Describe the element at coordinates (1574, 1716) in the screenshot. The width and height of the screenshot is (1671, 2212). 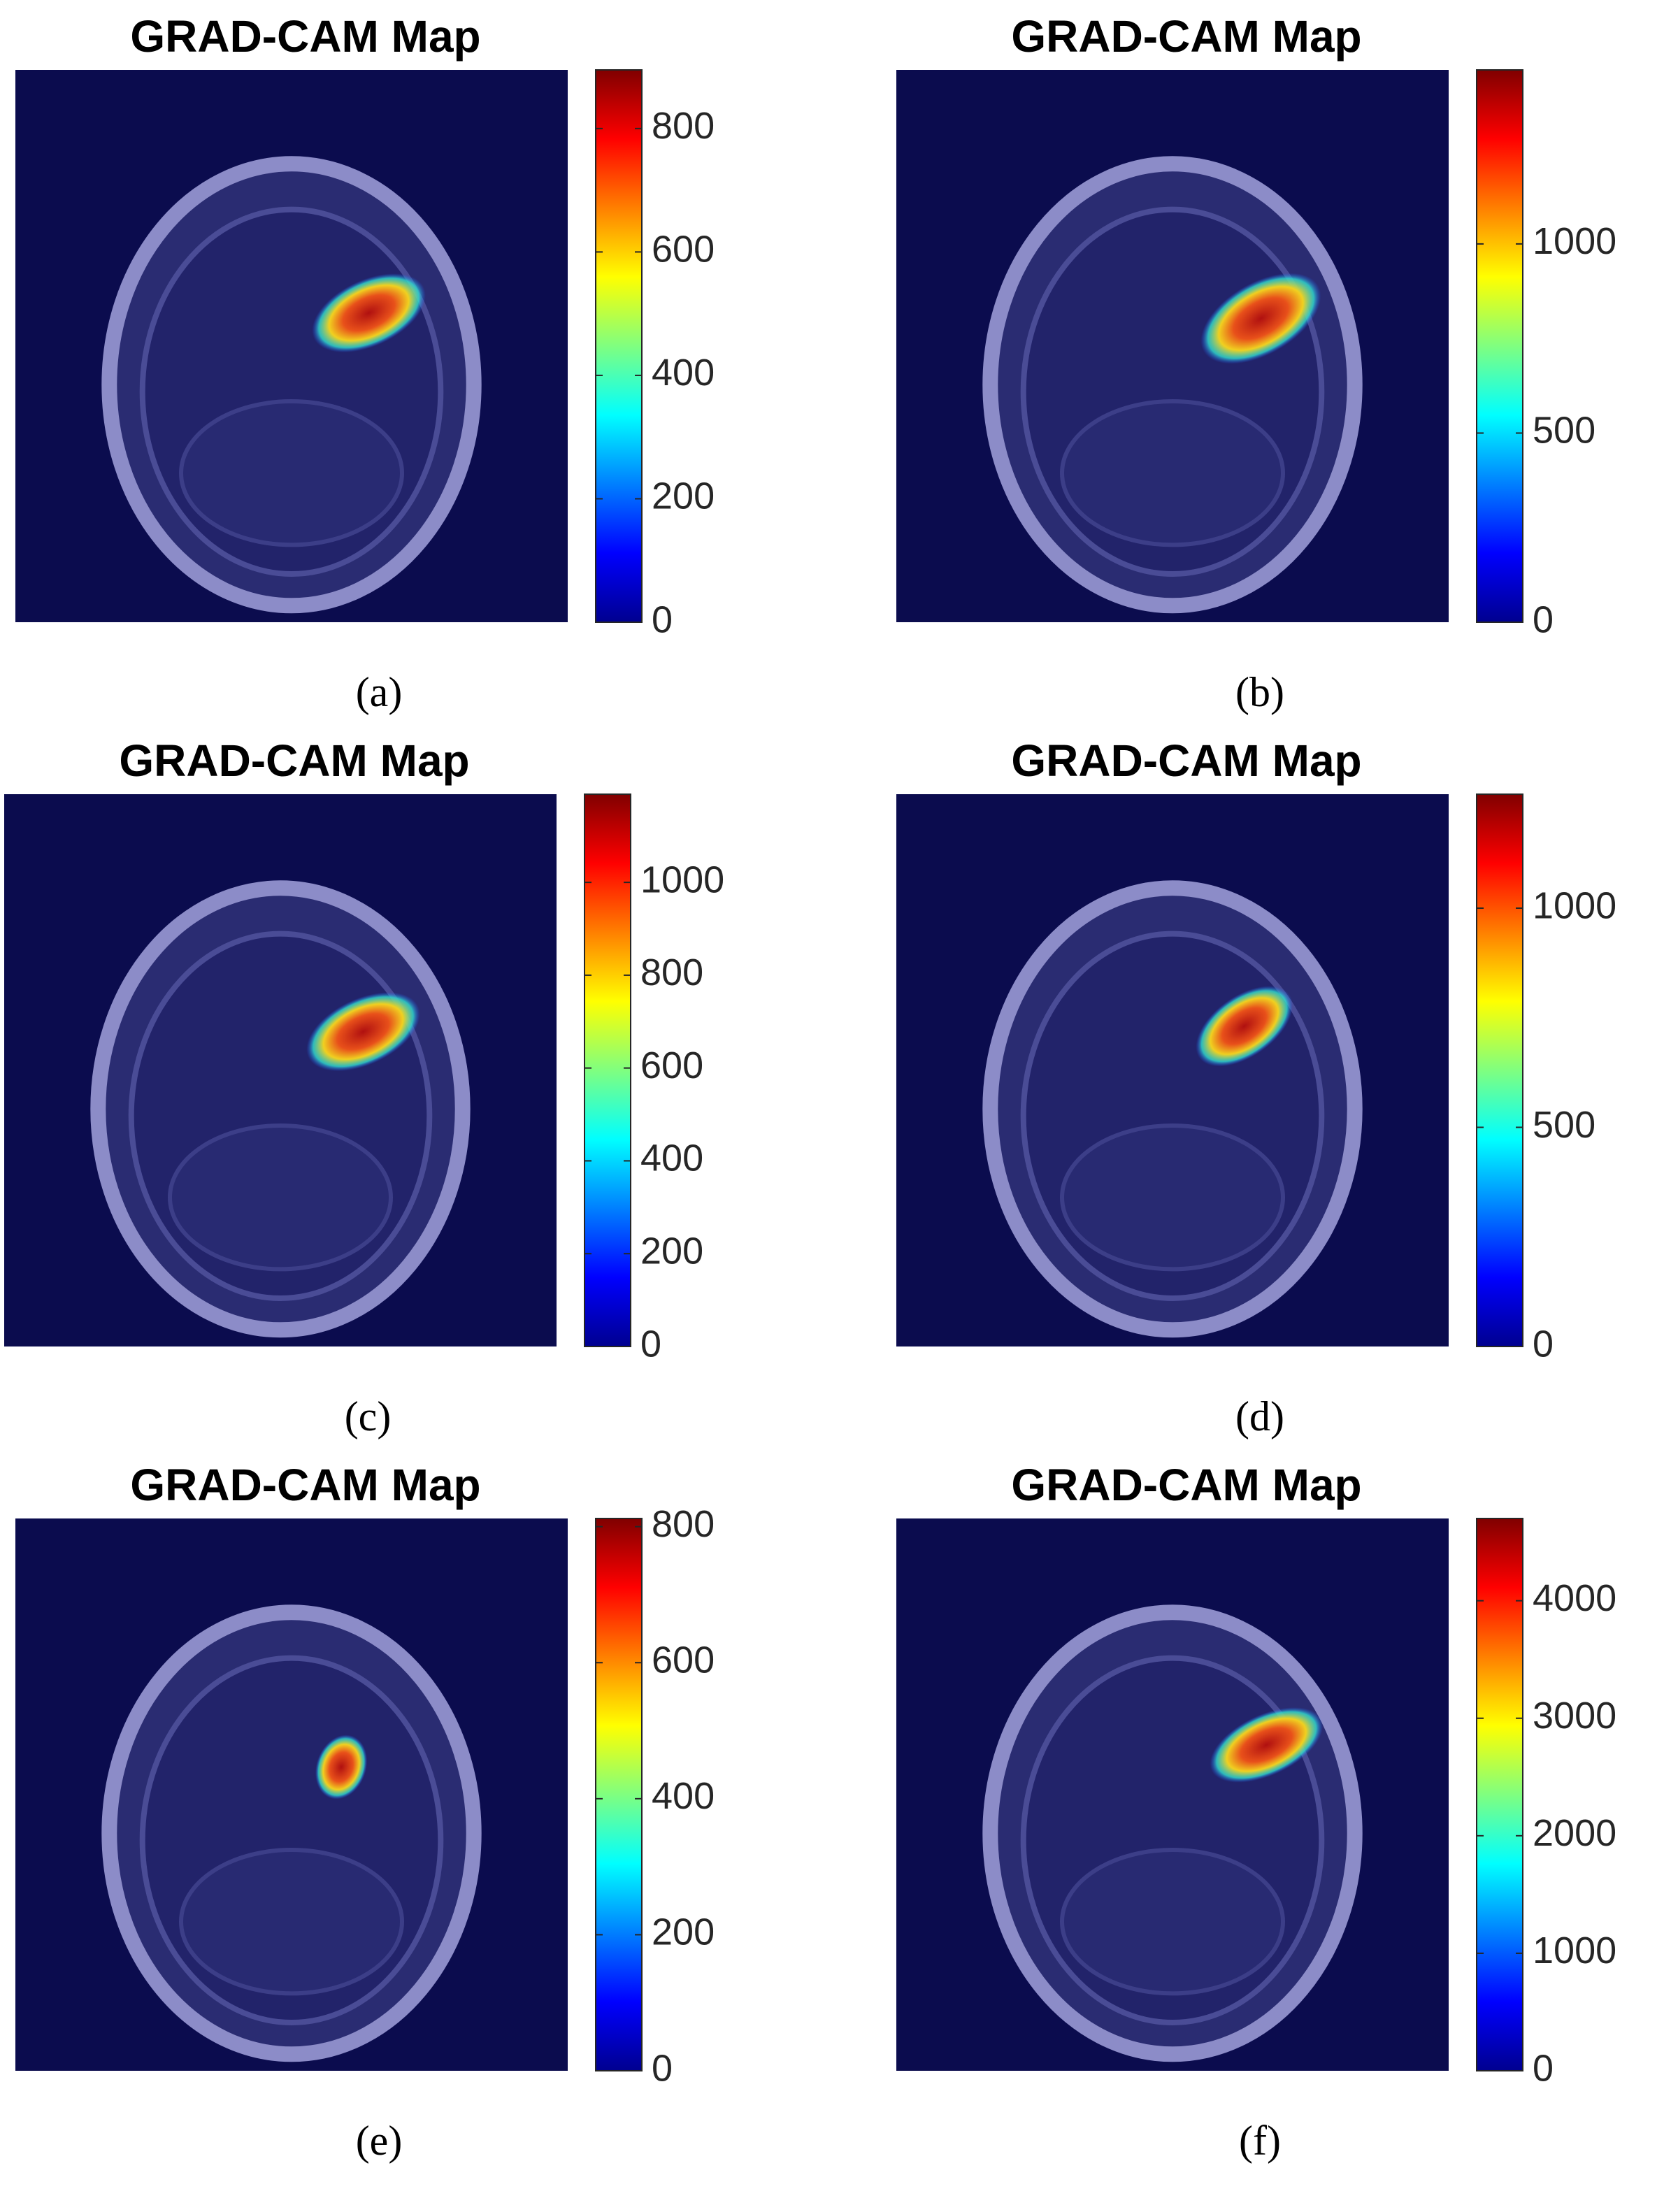
I see `tick-label: 3000` at that location.